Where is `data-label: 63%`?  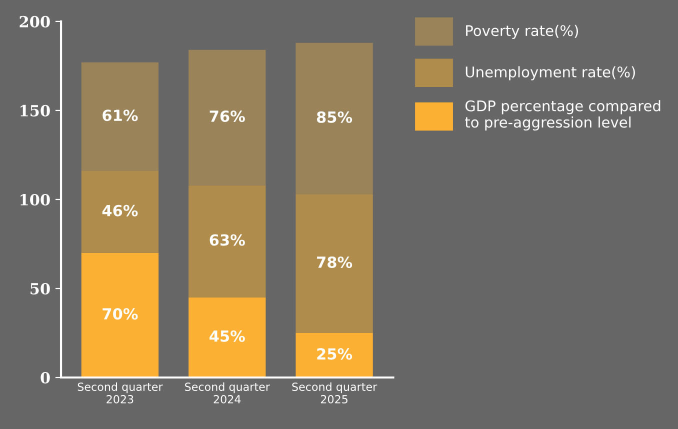 data-label: 63% is located at coordinates (227, 240).